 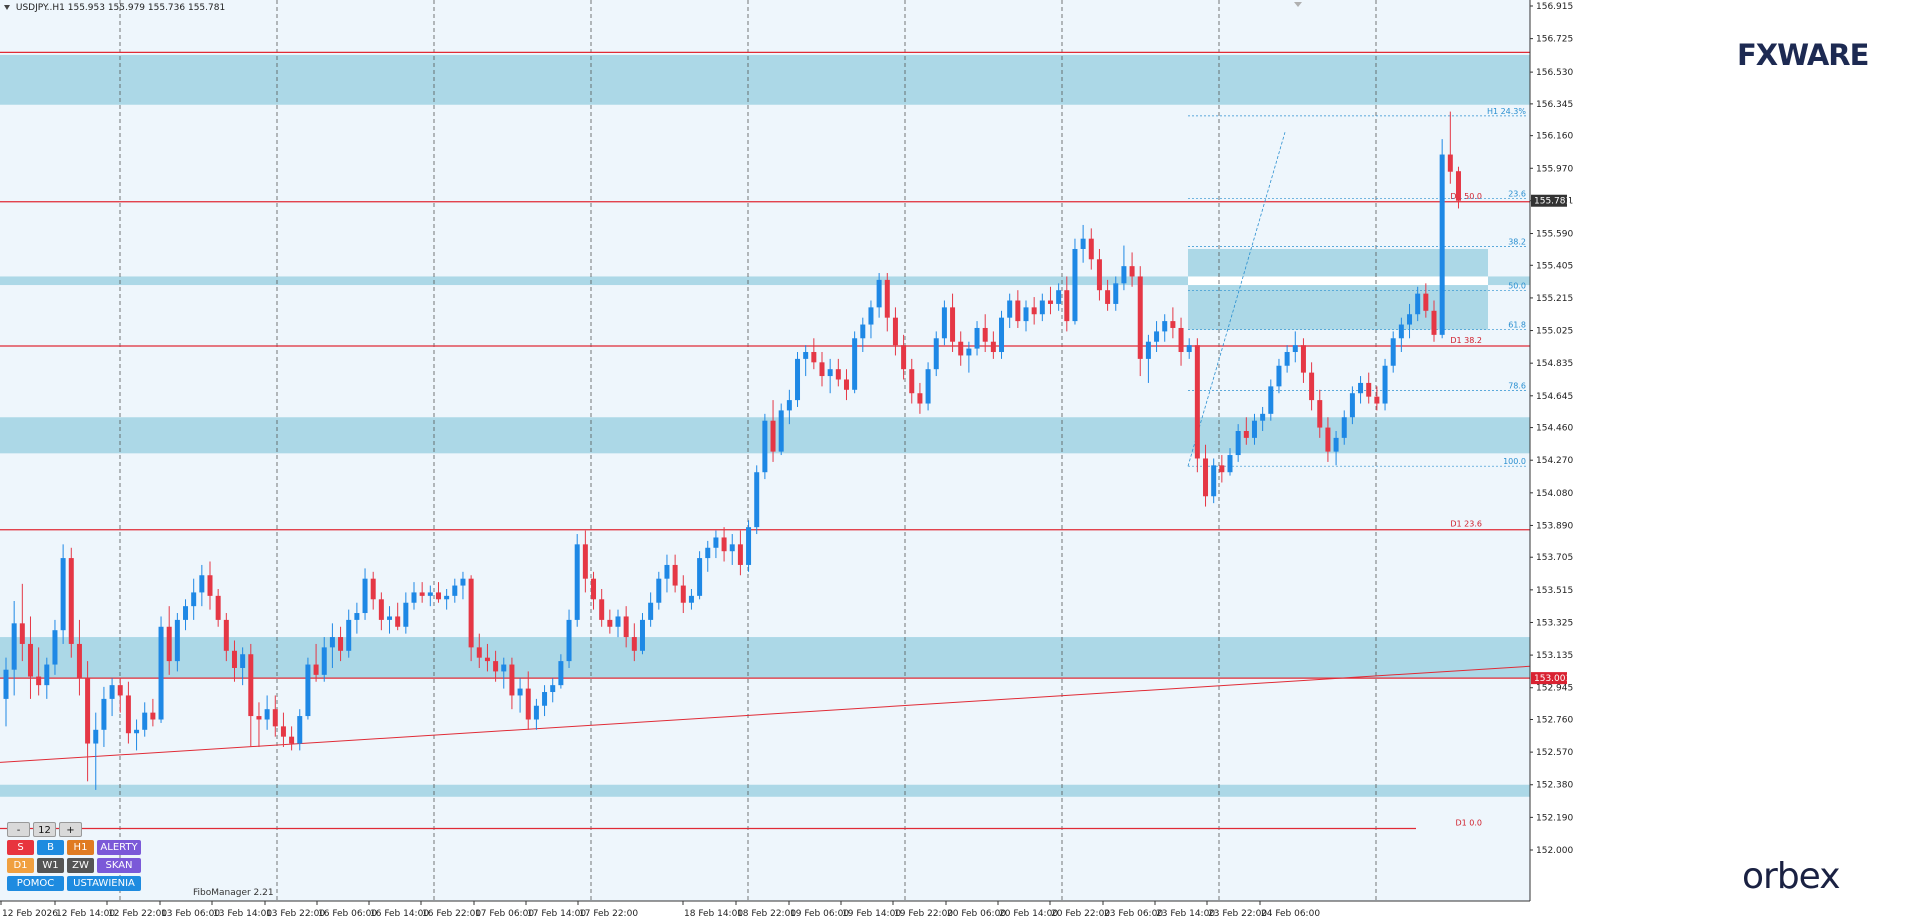 What do you see at coordinates (85, 914) in the screenshot?
I see `xtick-label-1: 12 Feb 14:00` at bounding box center [85, 914].